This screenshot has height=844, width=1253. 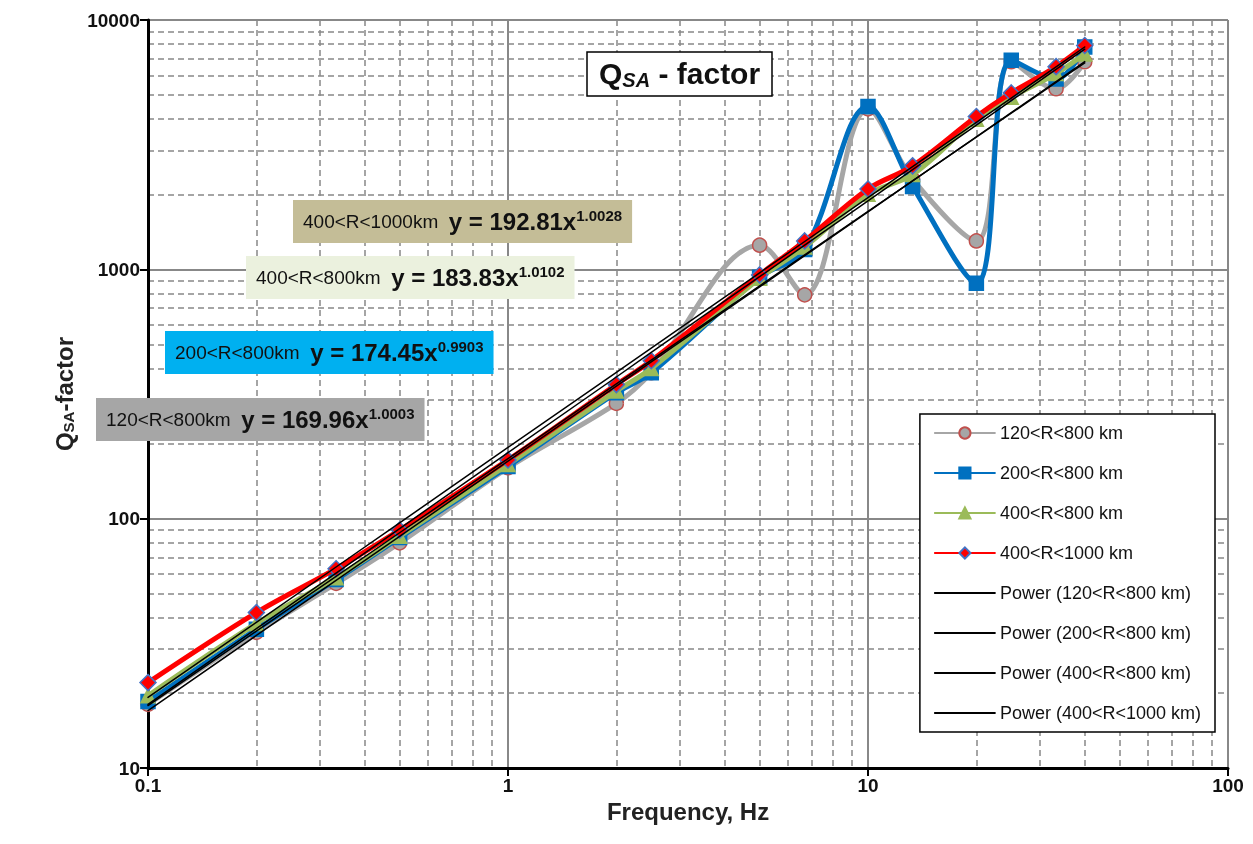 What do you see at coordinates (118, 269) in the screenshot?
I see `y-tick-label: 1000` at bounding box center [118, 269].